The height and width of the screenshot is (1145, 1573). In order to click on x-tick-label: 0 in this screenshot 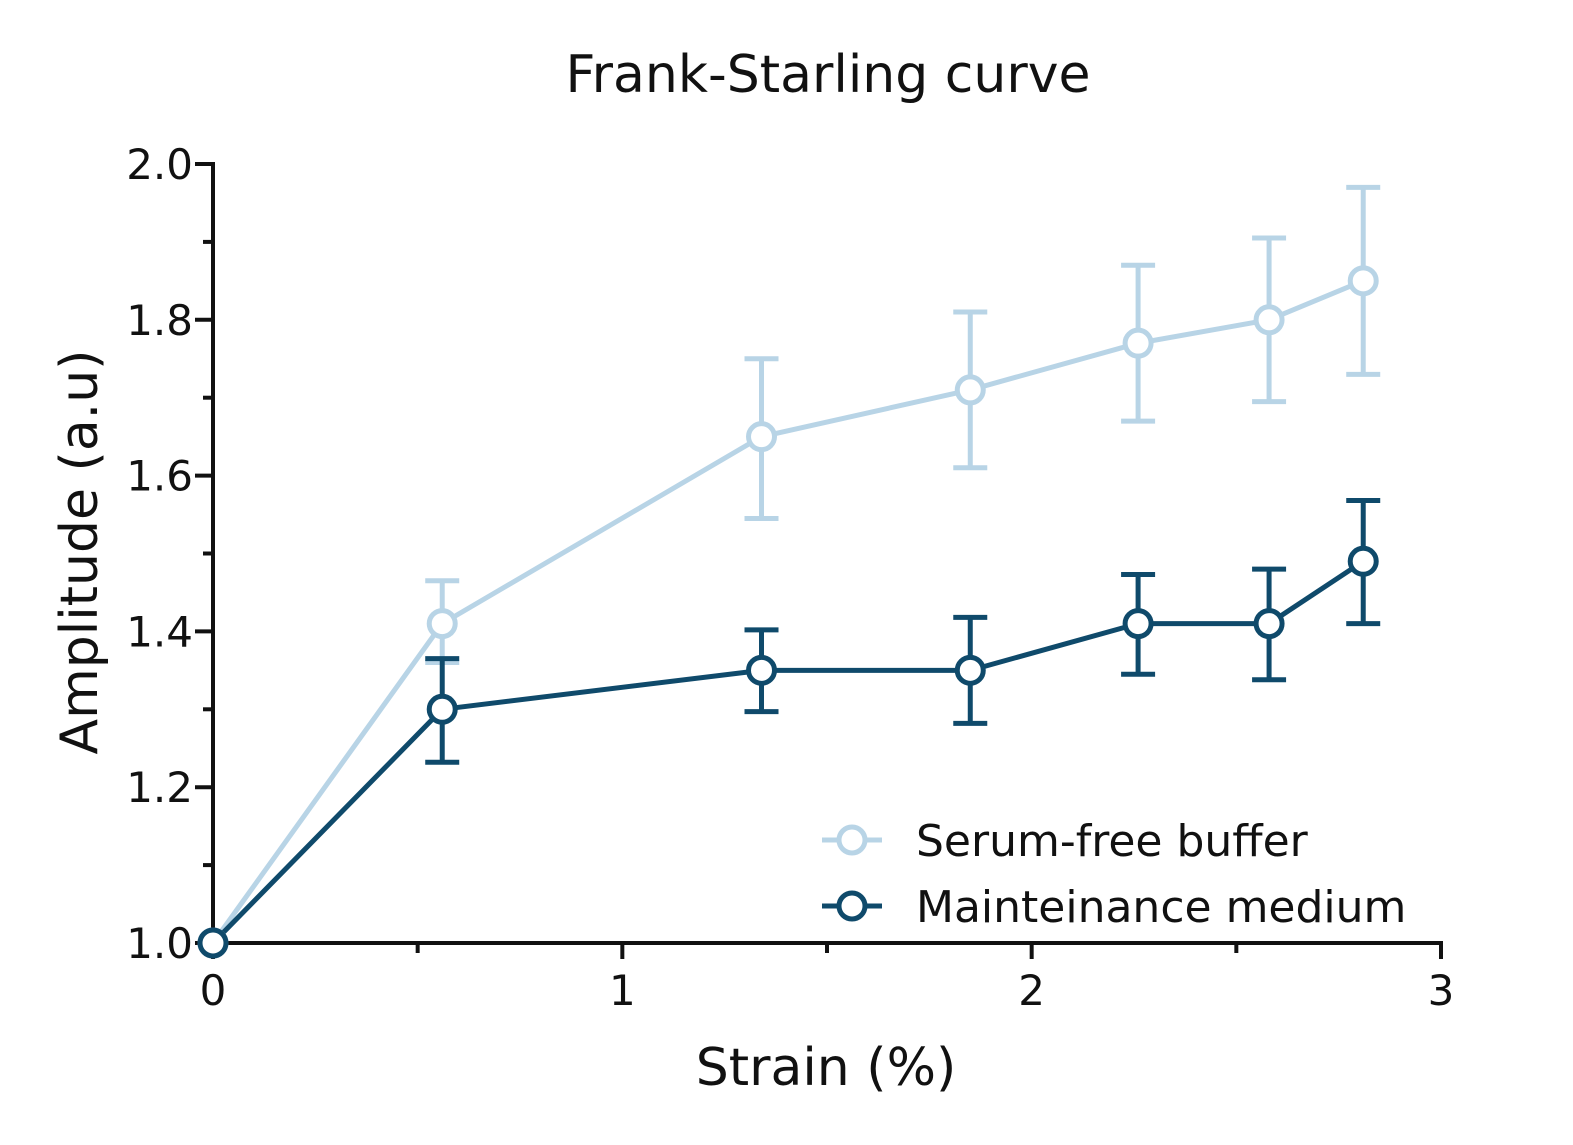, I will do `click(213, 990)`.